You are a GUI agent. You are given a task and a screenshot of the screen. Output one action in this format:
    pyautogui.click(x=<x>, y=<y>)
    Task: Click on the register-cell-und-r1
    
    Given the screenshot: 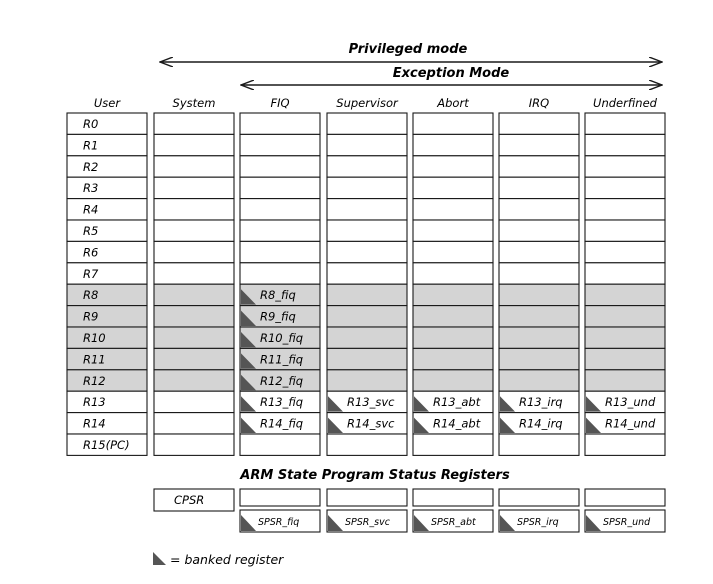 What is the action you would take?
    pyautogui.click(x=625, y=145)
    